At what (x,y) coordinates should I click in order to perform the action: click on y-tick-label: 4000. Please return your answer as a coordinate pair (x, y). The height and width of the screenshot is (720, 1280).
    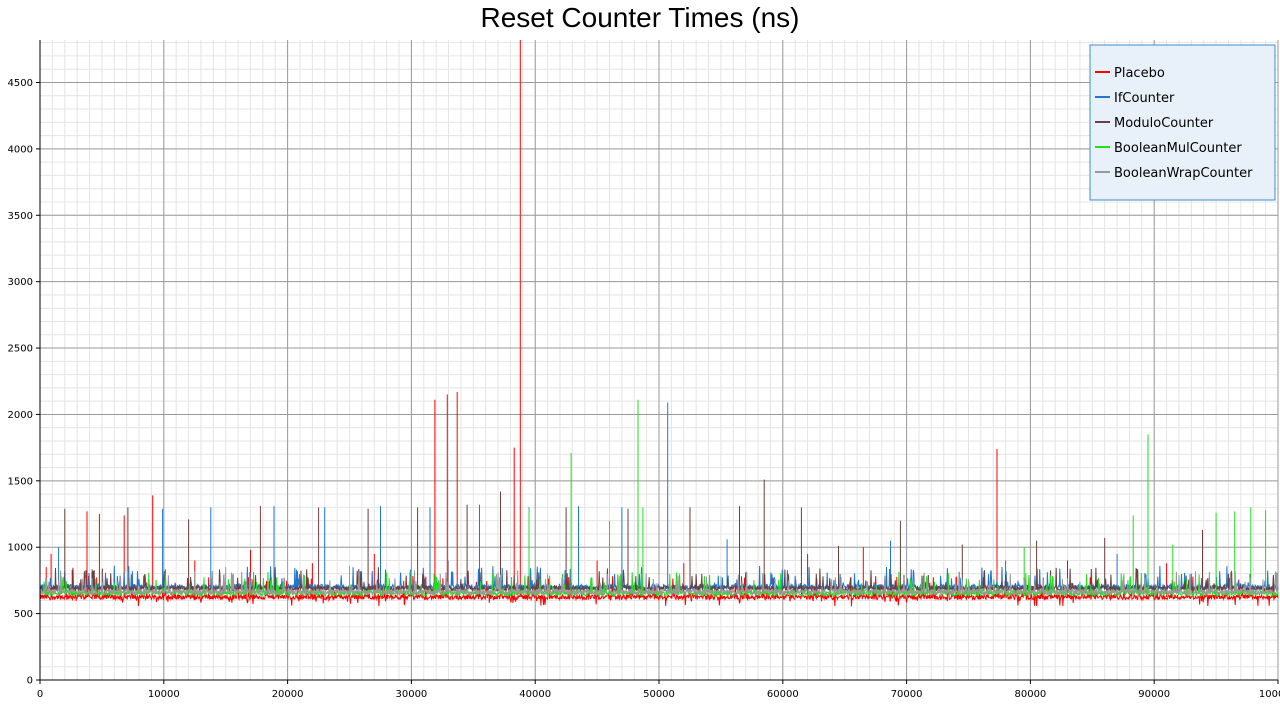
    Looking at the image, I should click on (20, 149).